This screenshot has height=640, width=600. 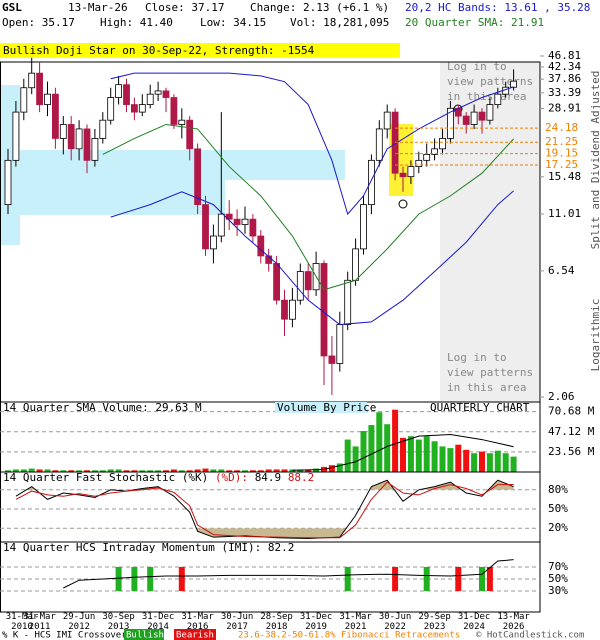 I want to click on x-tick-label: 31-Mar 2010, so click(x=22, y=622).